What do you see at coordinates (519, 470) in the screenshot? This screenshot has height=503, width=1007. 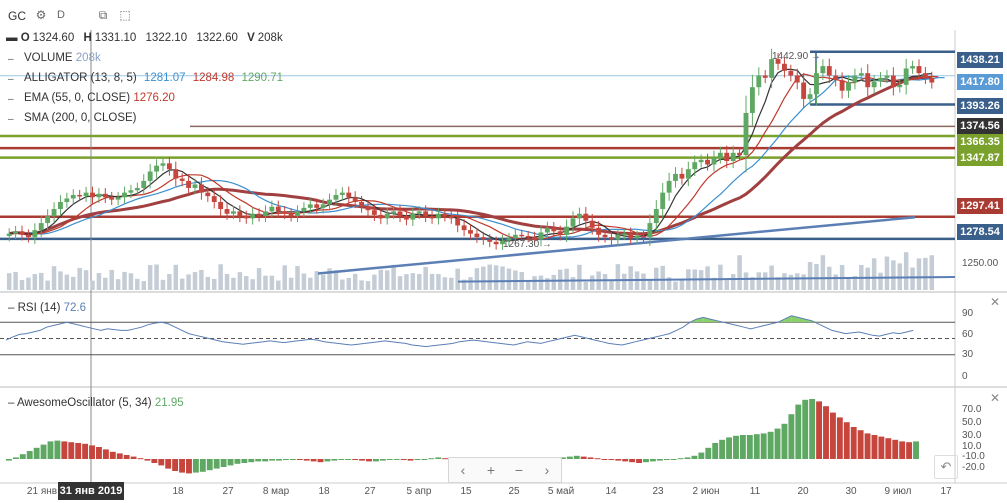 I see `zoom-out-button: −` at bounding box center [519, 470].